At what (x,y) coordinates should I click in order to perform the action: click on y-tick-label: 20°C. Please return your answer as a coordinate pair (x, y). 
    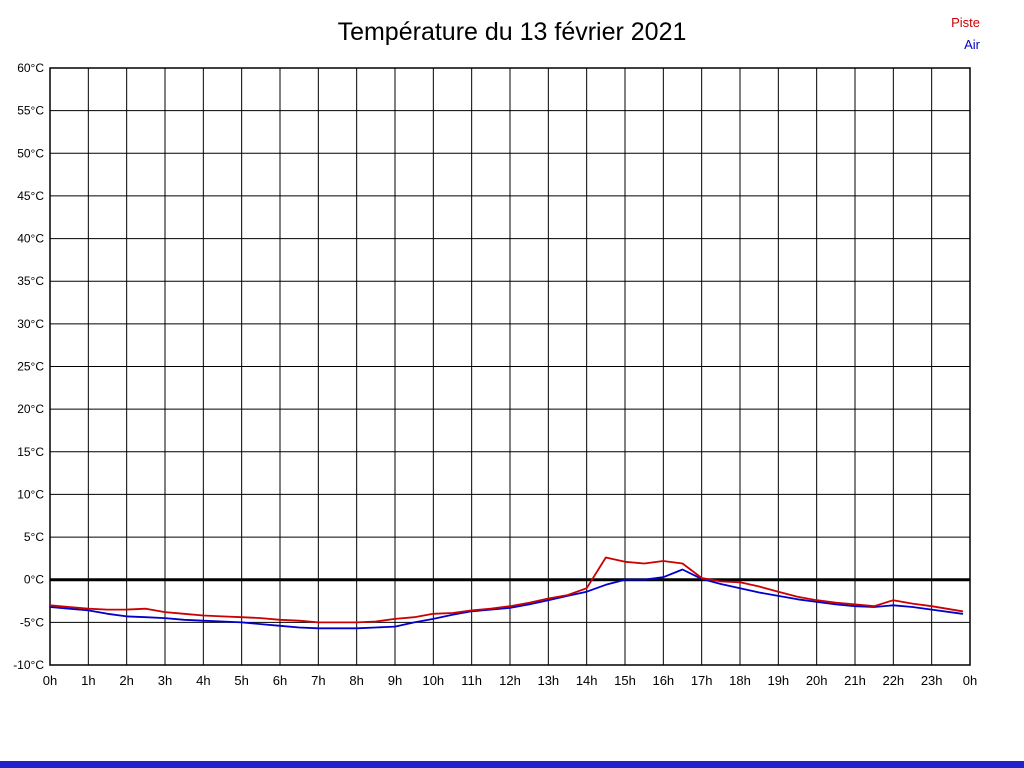
    Looking at the image, I should click on (30, 409).